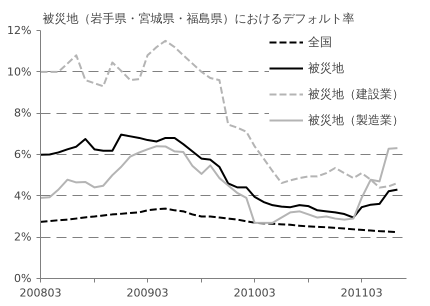  Describe the element at coordinates (320, 42) in the screenshot. I see `legend-label: 全国` at that location.